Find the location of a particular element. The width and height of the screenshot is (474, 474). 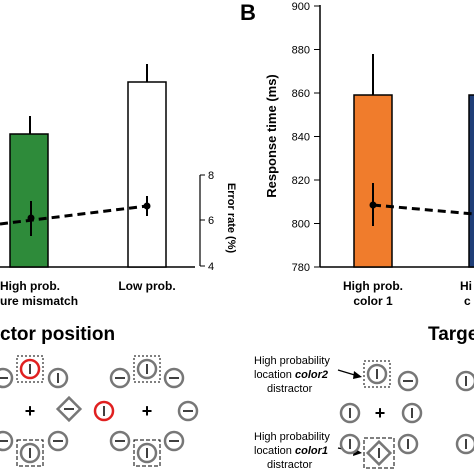

y-tick-label: 880 is located at coordinates (301, 51).